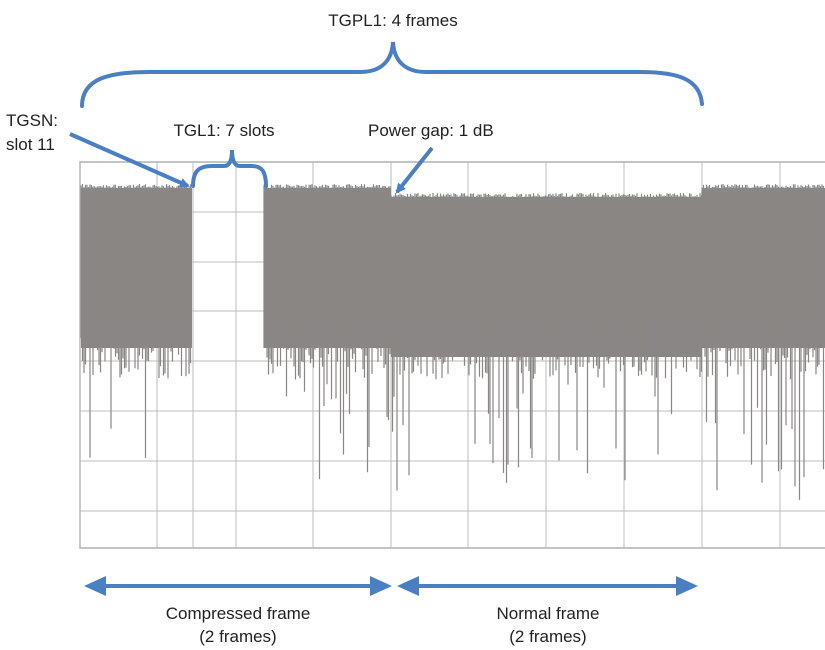  What do you see at coordinates (238, 636) in the screenshot?
I see `compressed-frame-label-line2: (2 frames)` at bounding box center [238, 636].